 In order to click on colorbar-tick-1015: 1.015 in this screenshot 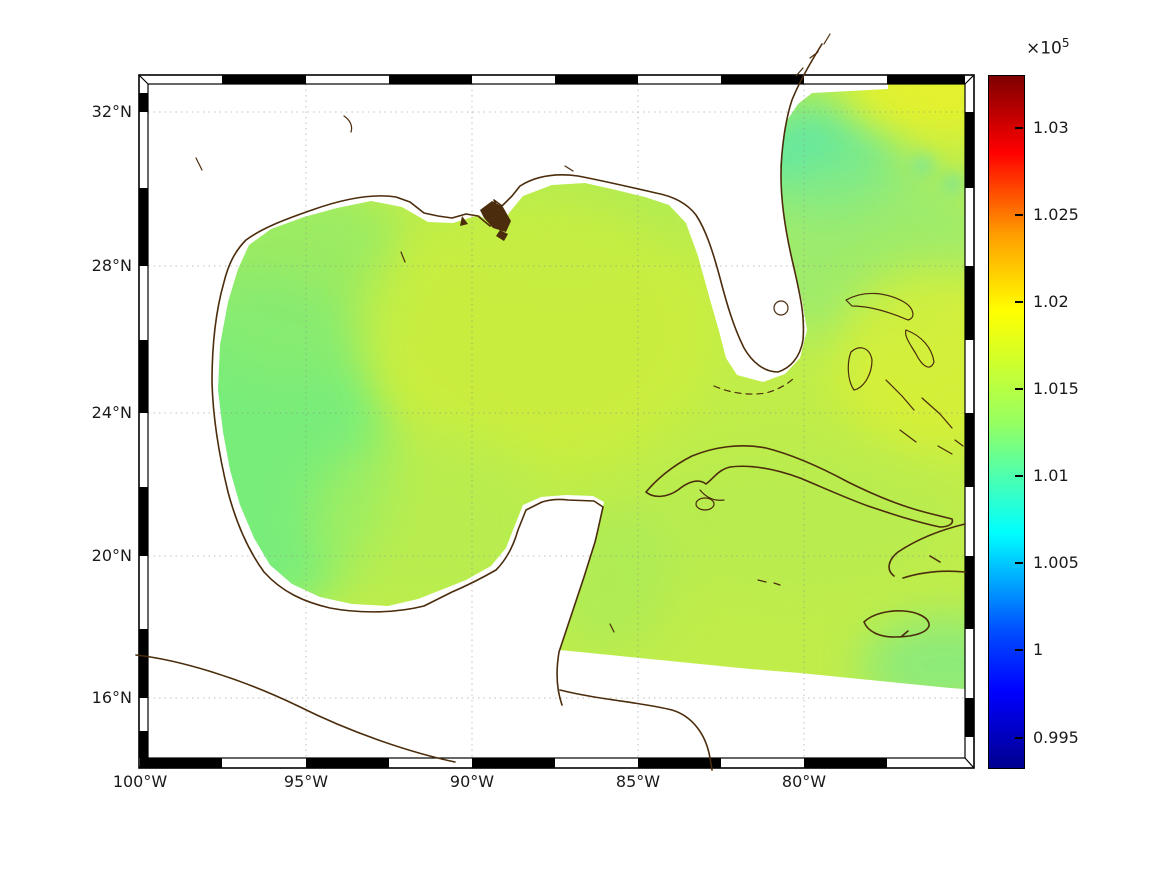, I will do `click(1056, 388)`.